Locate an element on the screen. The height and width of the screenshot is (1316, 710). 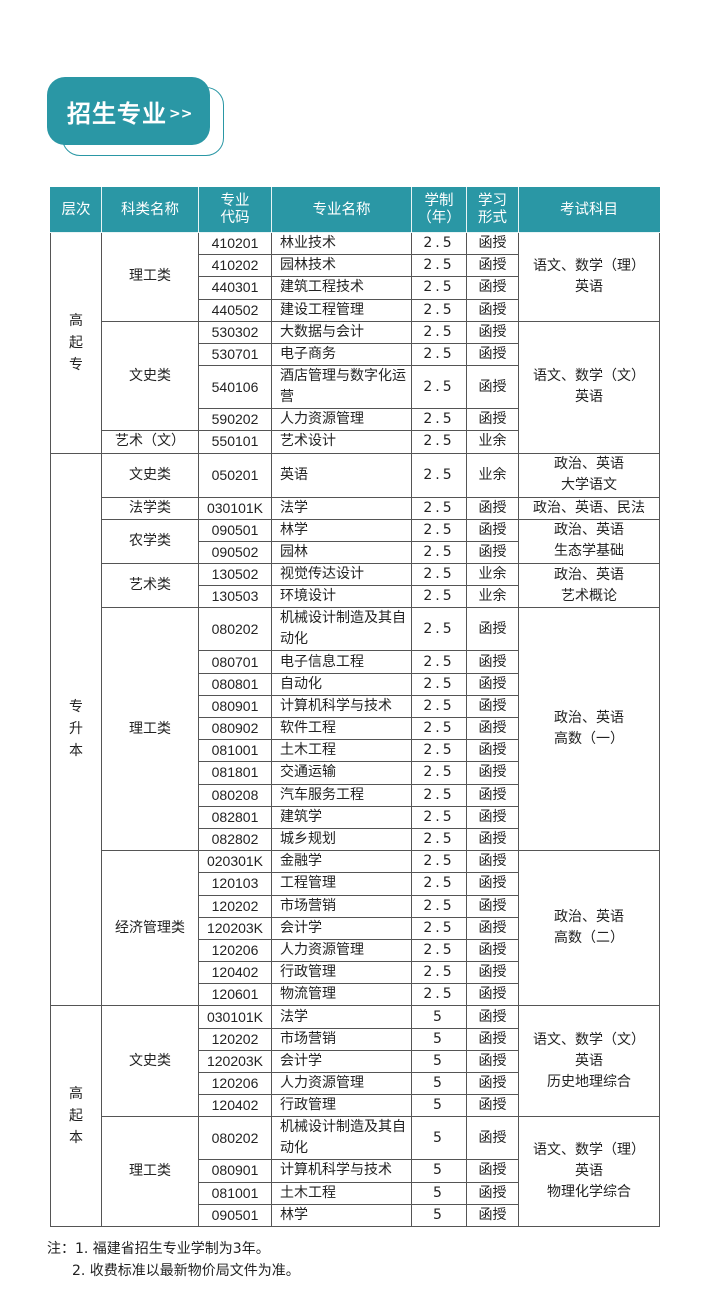
major-name-cell: 工程管理 is located at coordinates (341, 884).